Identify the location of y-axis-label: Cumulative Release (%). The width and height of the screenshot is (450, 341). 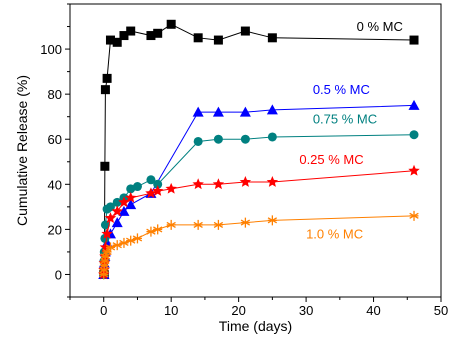
(22, 150).